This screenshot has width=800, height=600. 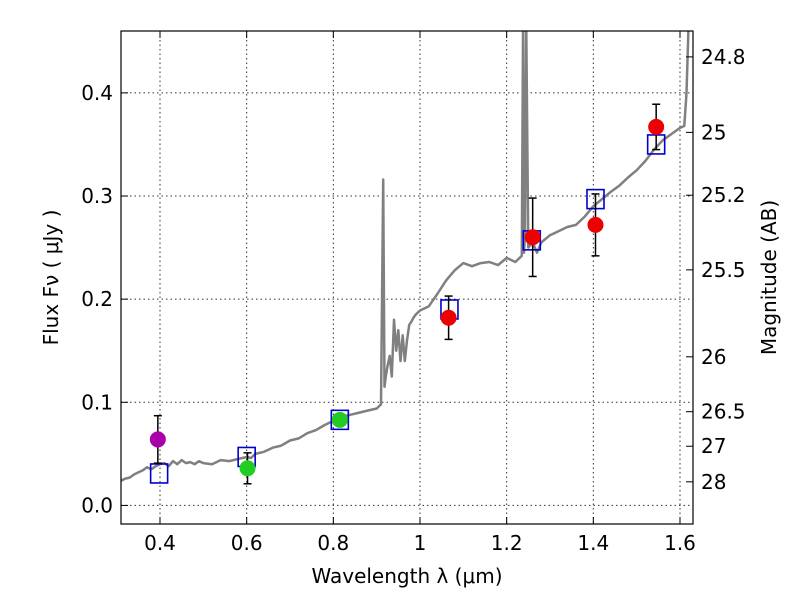 What do you see at coordinates (723, 57) in the screenshot?
I see `right-tick-label: 24.8` at bounding box center [723, 57].